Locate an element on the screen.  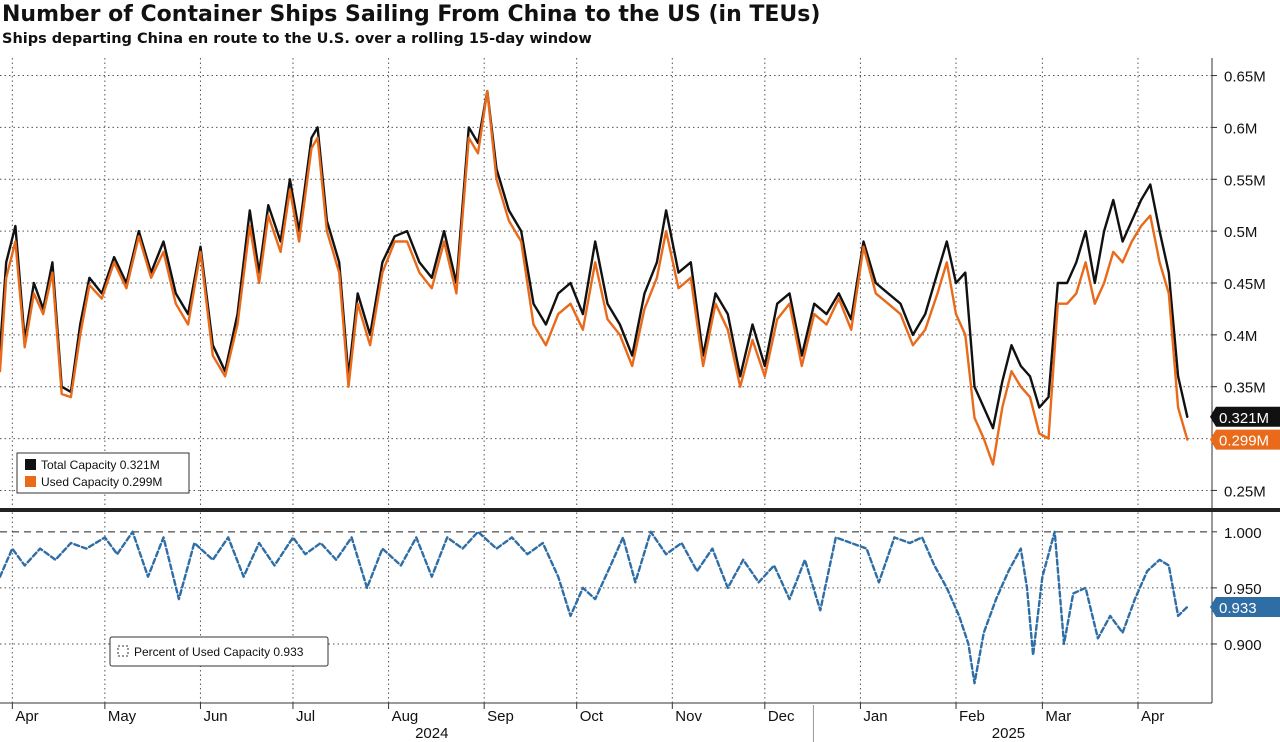
year-label-0: 2024 is located at coordinates (431, 733).